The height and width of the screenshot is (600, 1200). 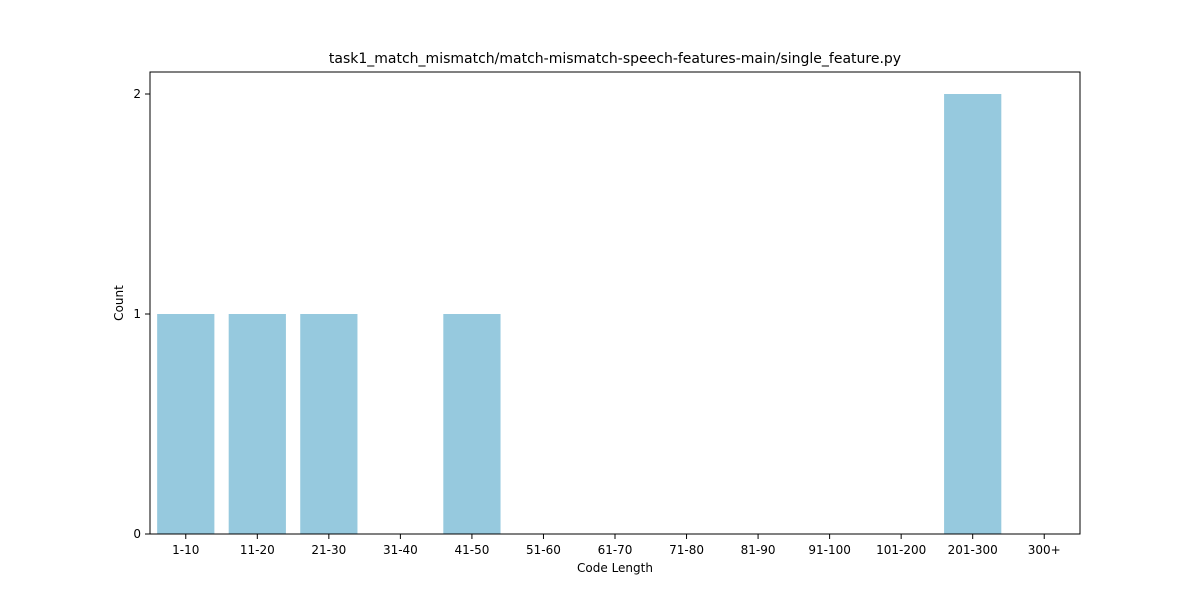 I want to click on y-tick-label-0: 0, so click(x=137, y=534).